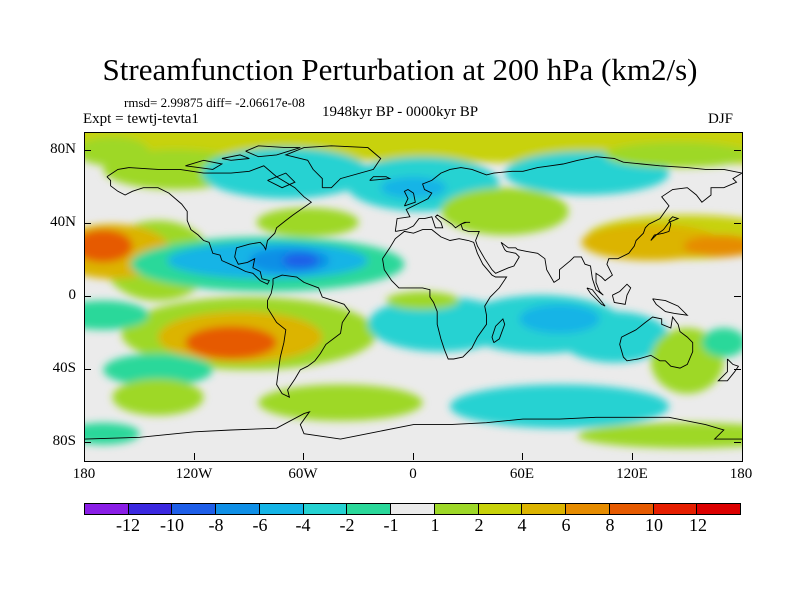 The image size is (800, 600). What do you see at coordinates (64, 441) in the screenshot?
I see `lat-label-80s: 80S` at bounding box center [64, 441].